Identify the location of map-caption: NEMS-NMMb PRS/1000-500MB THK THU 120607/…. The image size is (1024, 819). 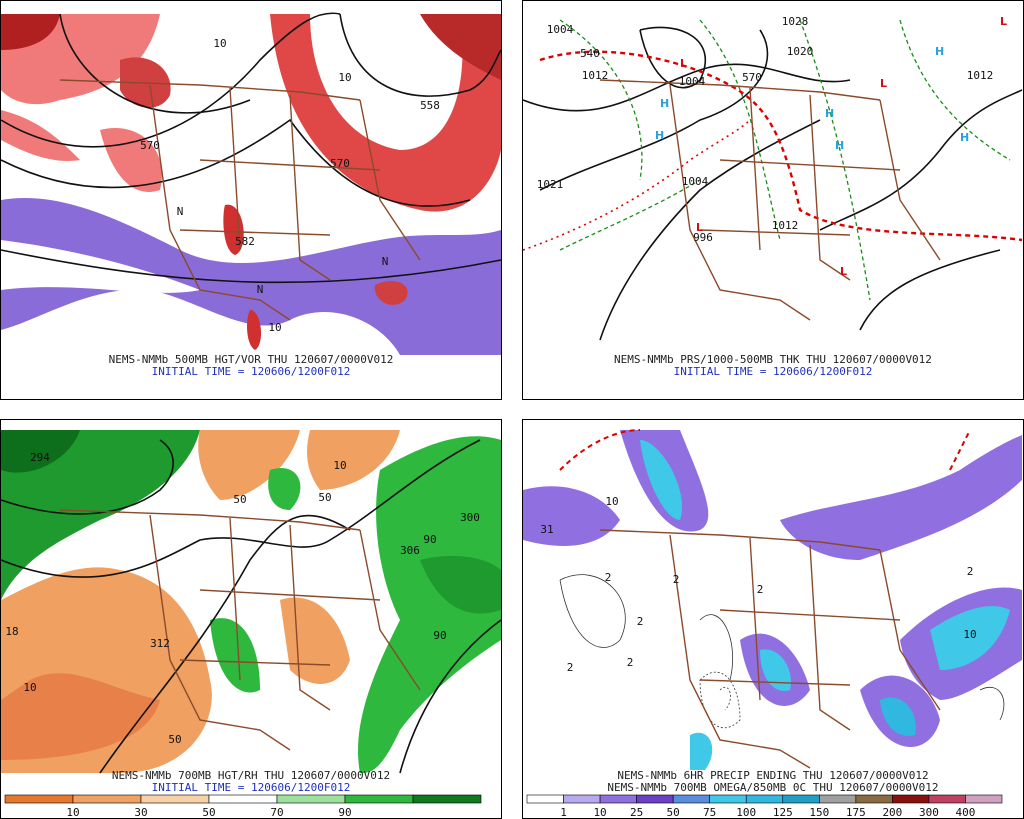
(773, 359).